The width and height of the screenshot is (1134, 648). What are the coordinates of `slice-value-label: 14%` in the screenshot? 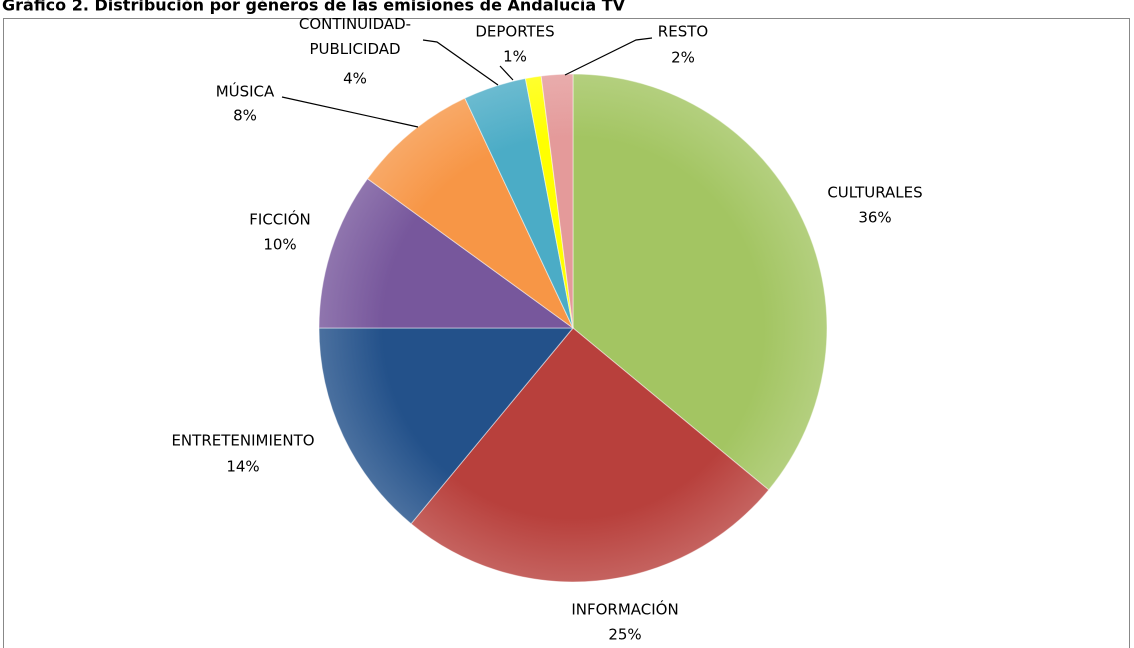 It's located at (242, 467).